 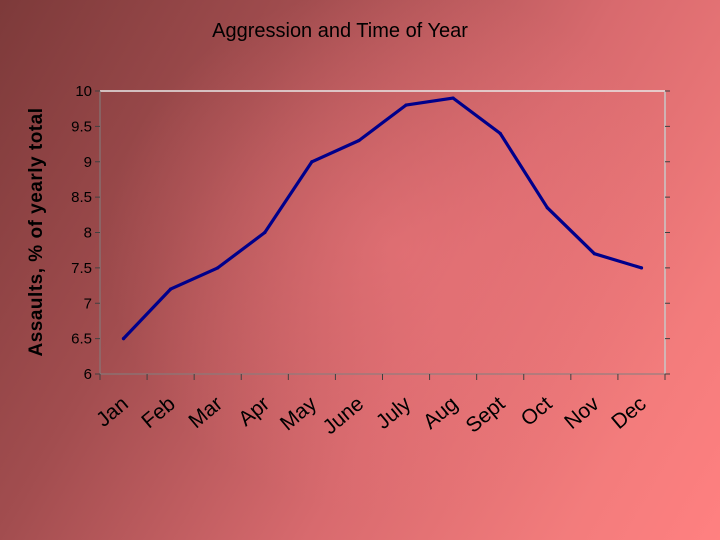 What do you see at coordinates (81, 197) in the screenshot?
I see `y-tick-label: 8.5` at bounding box center [81, 197].